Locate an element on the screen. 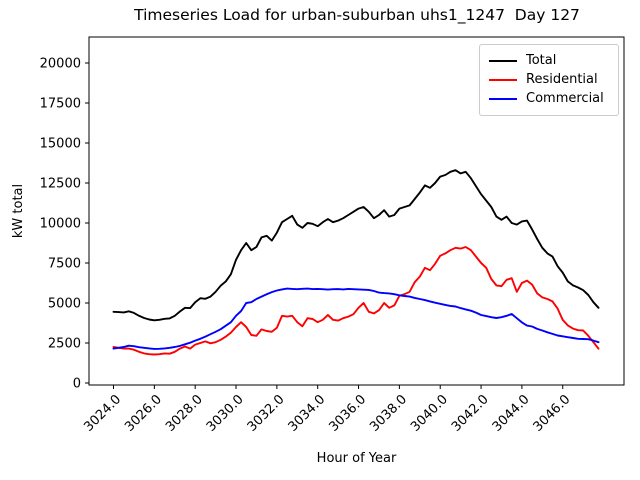 The width and height of the screenshot is (640, 480). y-axis-label: kW total is located at coordinates (18, 211).